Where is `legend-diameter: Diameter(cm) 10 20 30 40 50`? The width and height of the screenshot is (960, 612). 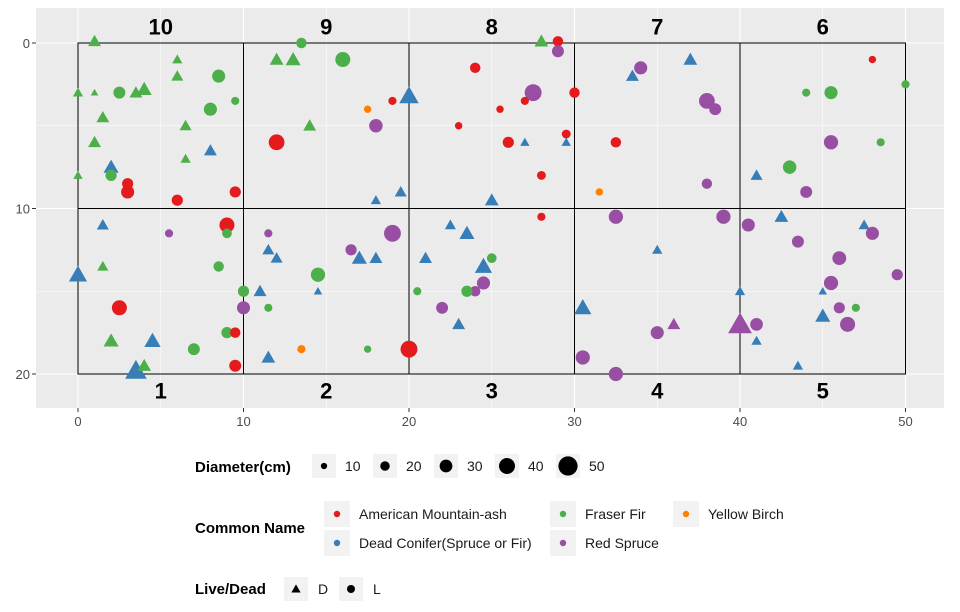 legend-diameter: Diameter(cm) 10 20 30 40 50 is located at coordinates (400, 466).